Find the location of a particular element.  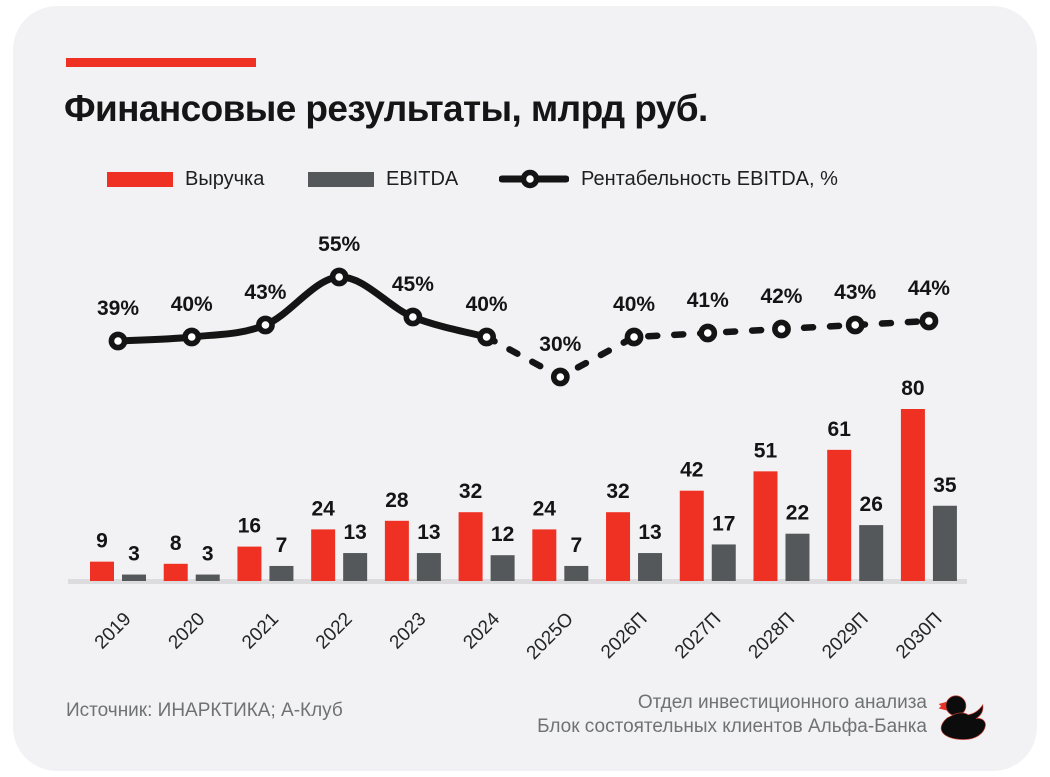

legend-item-margin: Рентабельность EBITDA, % is located at coordinates (668, 179).